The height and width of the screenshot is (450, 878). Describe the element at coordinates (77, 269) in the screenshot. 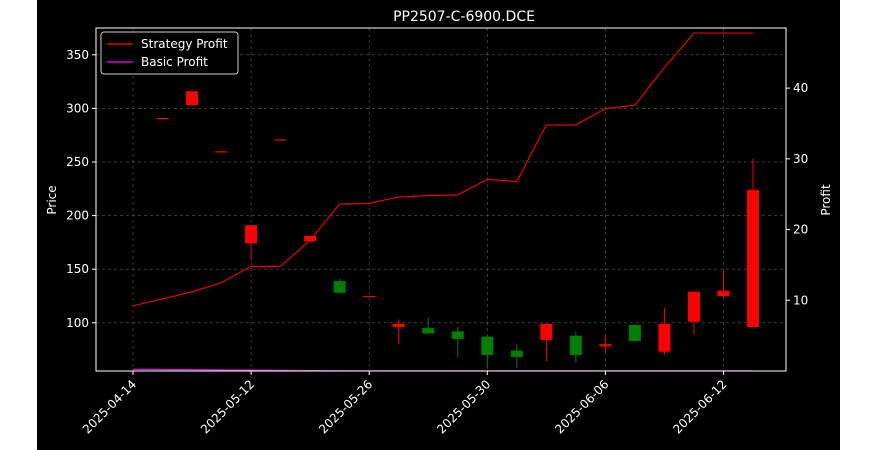

I see `price-tick-label: 150` at that location.